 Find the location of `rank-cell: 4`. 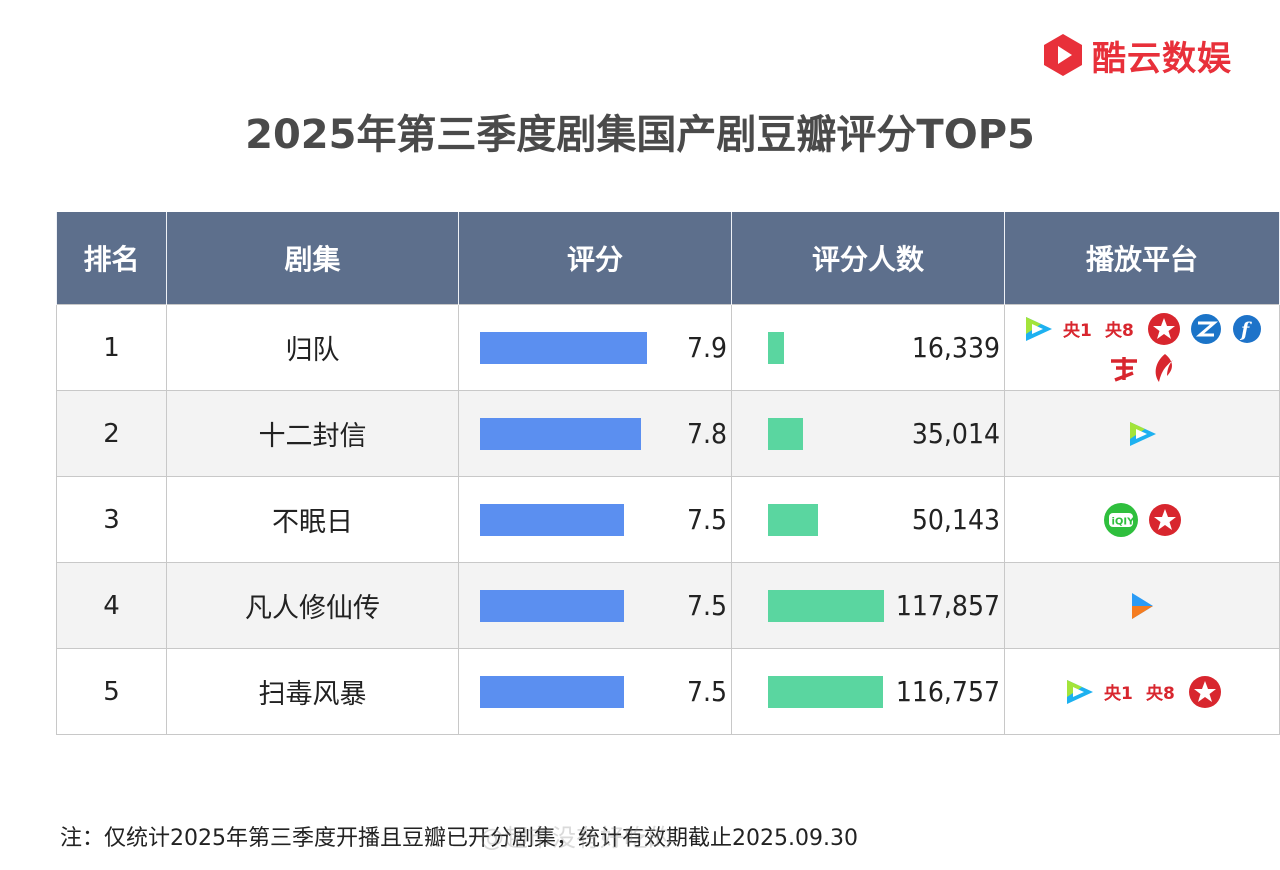

rank-cell: 4 is located at coordinates (111, 605).